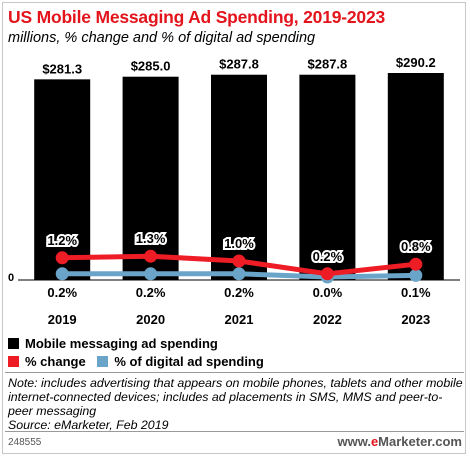  I want to click on brand-prefix: www., so click(354, 441).